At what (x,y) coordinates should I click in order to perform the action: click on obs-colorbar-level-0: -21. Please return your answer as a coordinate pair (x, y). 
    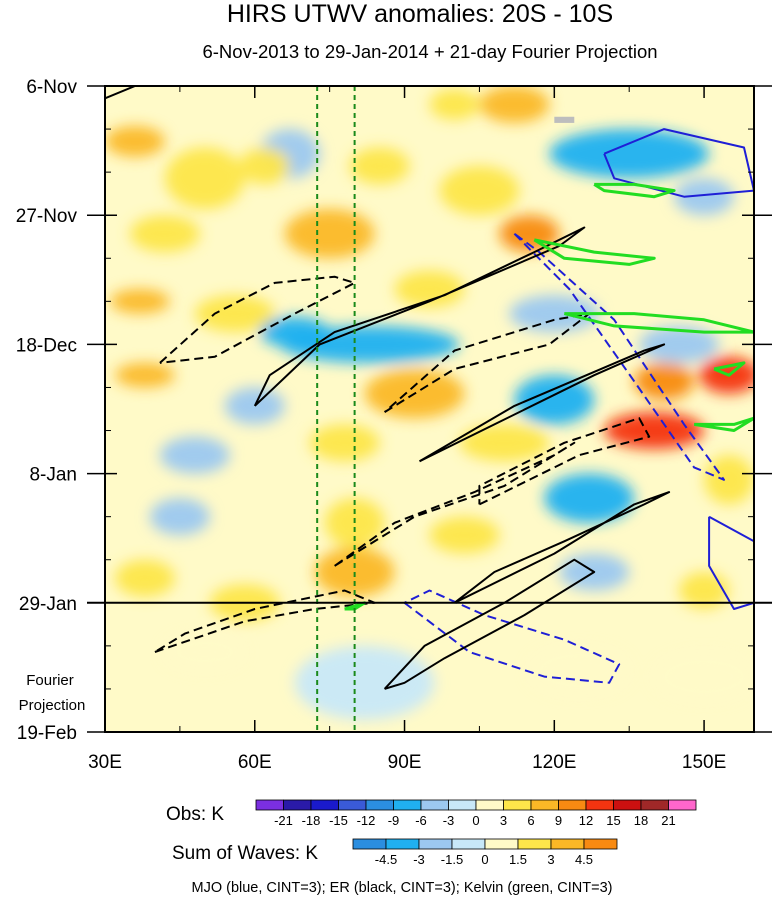
    Looking at the image, I should click on (283, 820).